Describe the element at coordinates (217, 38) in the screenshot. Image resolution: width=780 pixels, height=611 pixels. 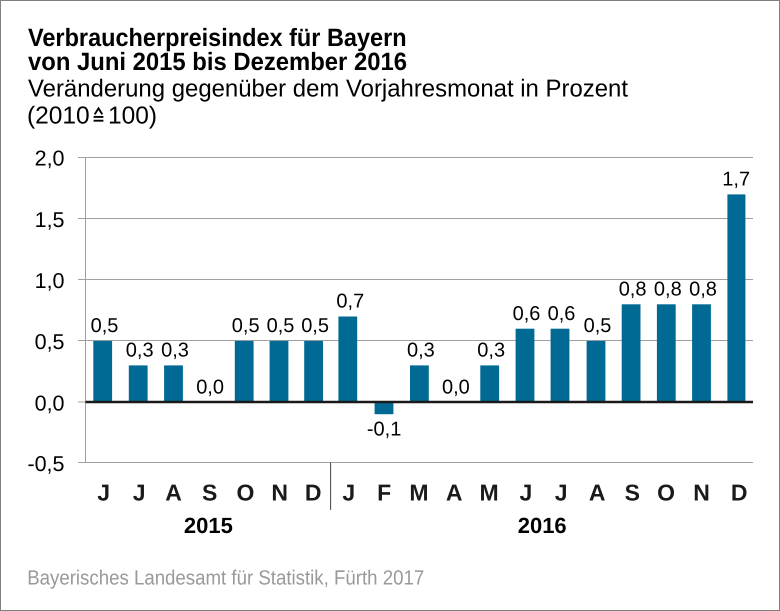
I see `svg-text:Verbraucherpreisindex für Baye: Verbraucherpreisindex für Bayern` at that location.